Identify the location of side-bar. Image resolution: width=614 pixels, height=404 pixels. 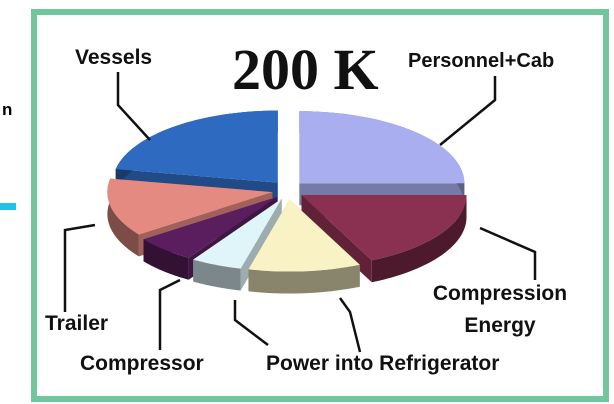
(8, 206).